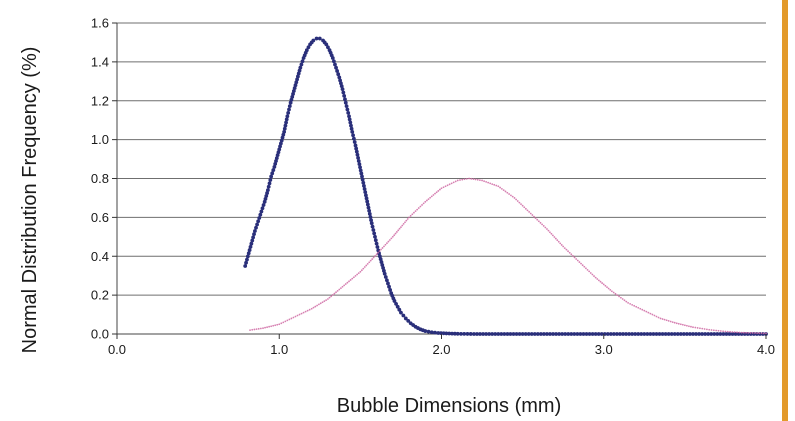  What do you see at coordinates (117, 349) in the screenshot?
I see `x-tick-label: 0.0` at bounding box center [117, 349].